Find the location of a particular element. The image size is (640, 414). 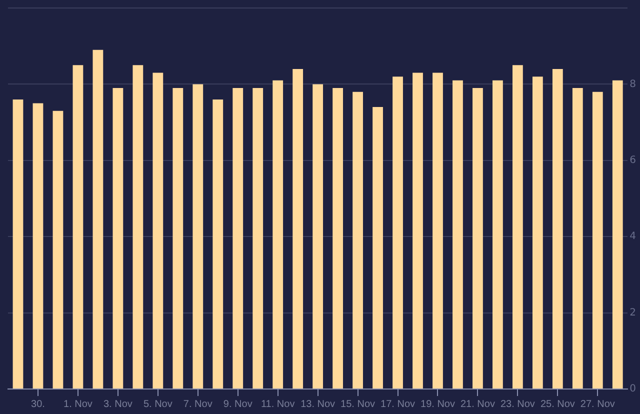

x-tick-label: 13. Nov is located at coordinates (318, 404).